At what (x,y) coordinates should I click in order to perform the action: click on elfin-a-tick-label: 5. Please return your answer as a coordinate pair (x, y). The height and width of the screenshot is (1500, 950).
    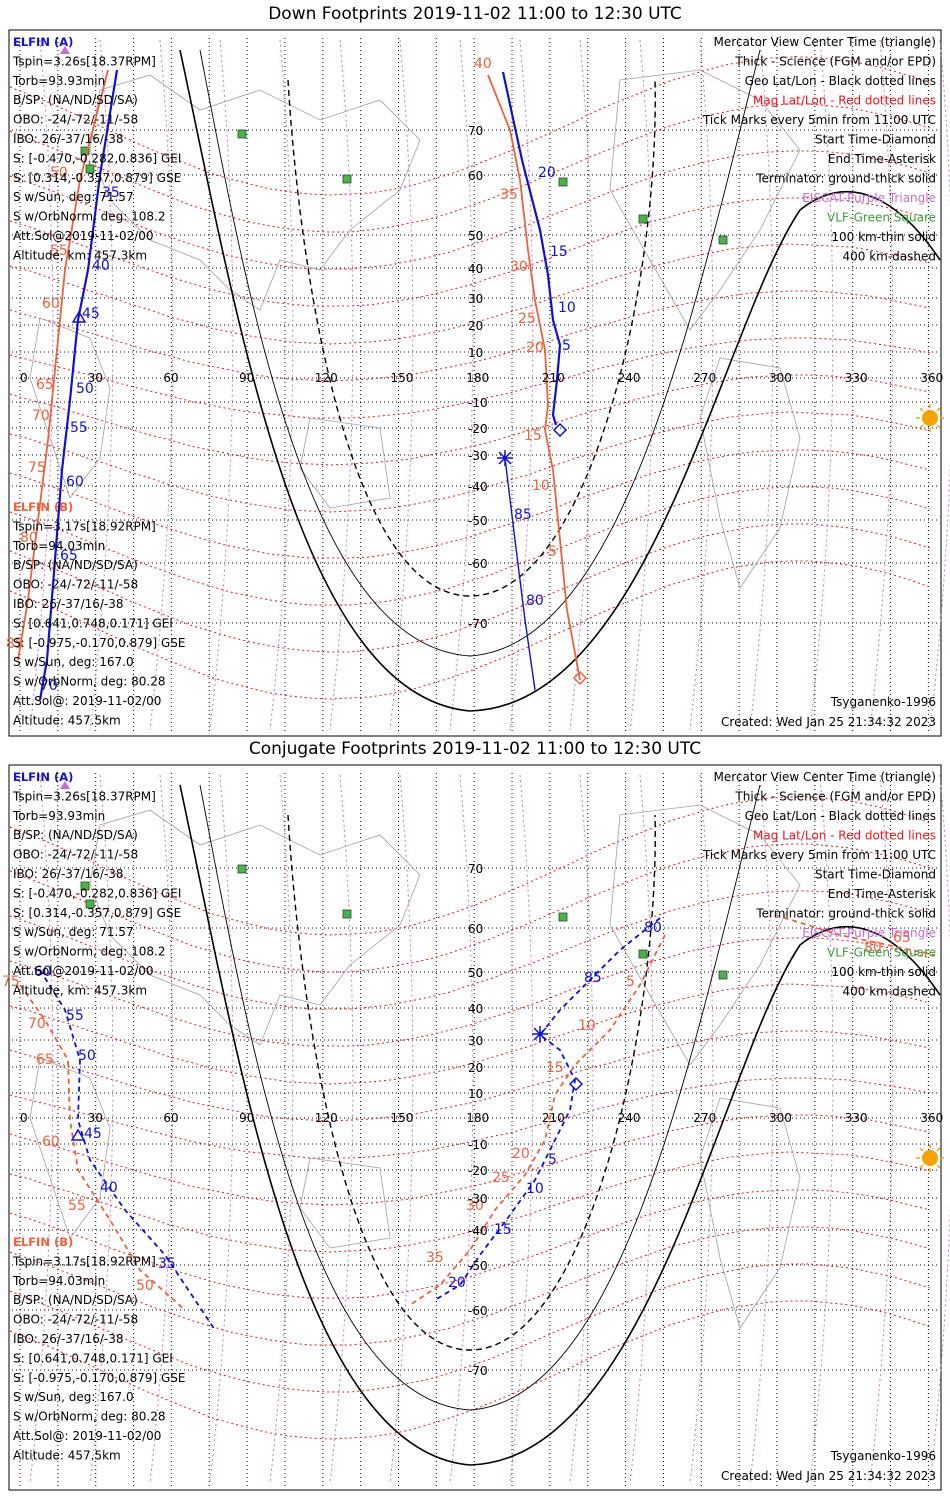
    Looking at the image, I should click on (552, 1160).